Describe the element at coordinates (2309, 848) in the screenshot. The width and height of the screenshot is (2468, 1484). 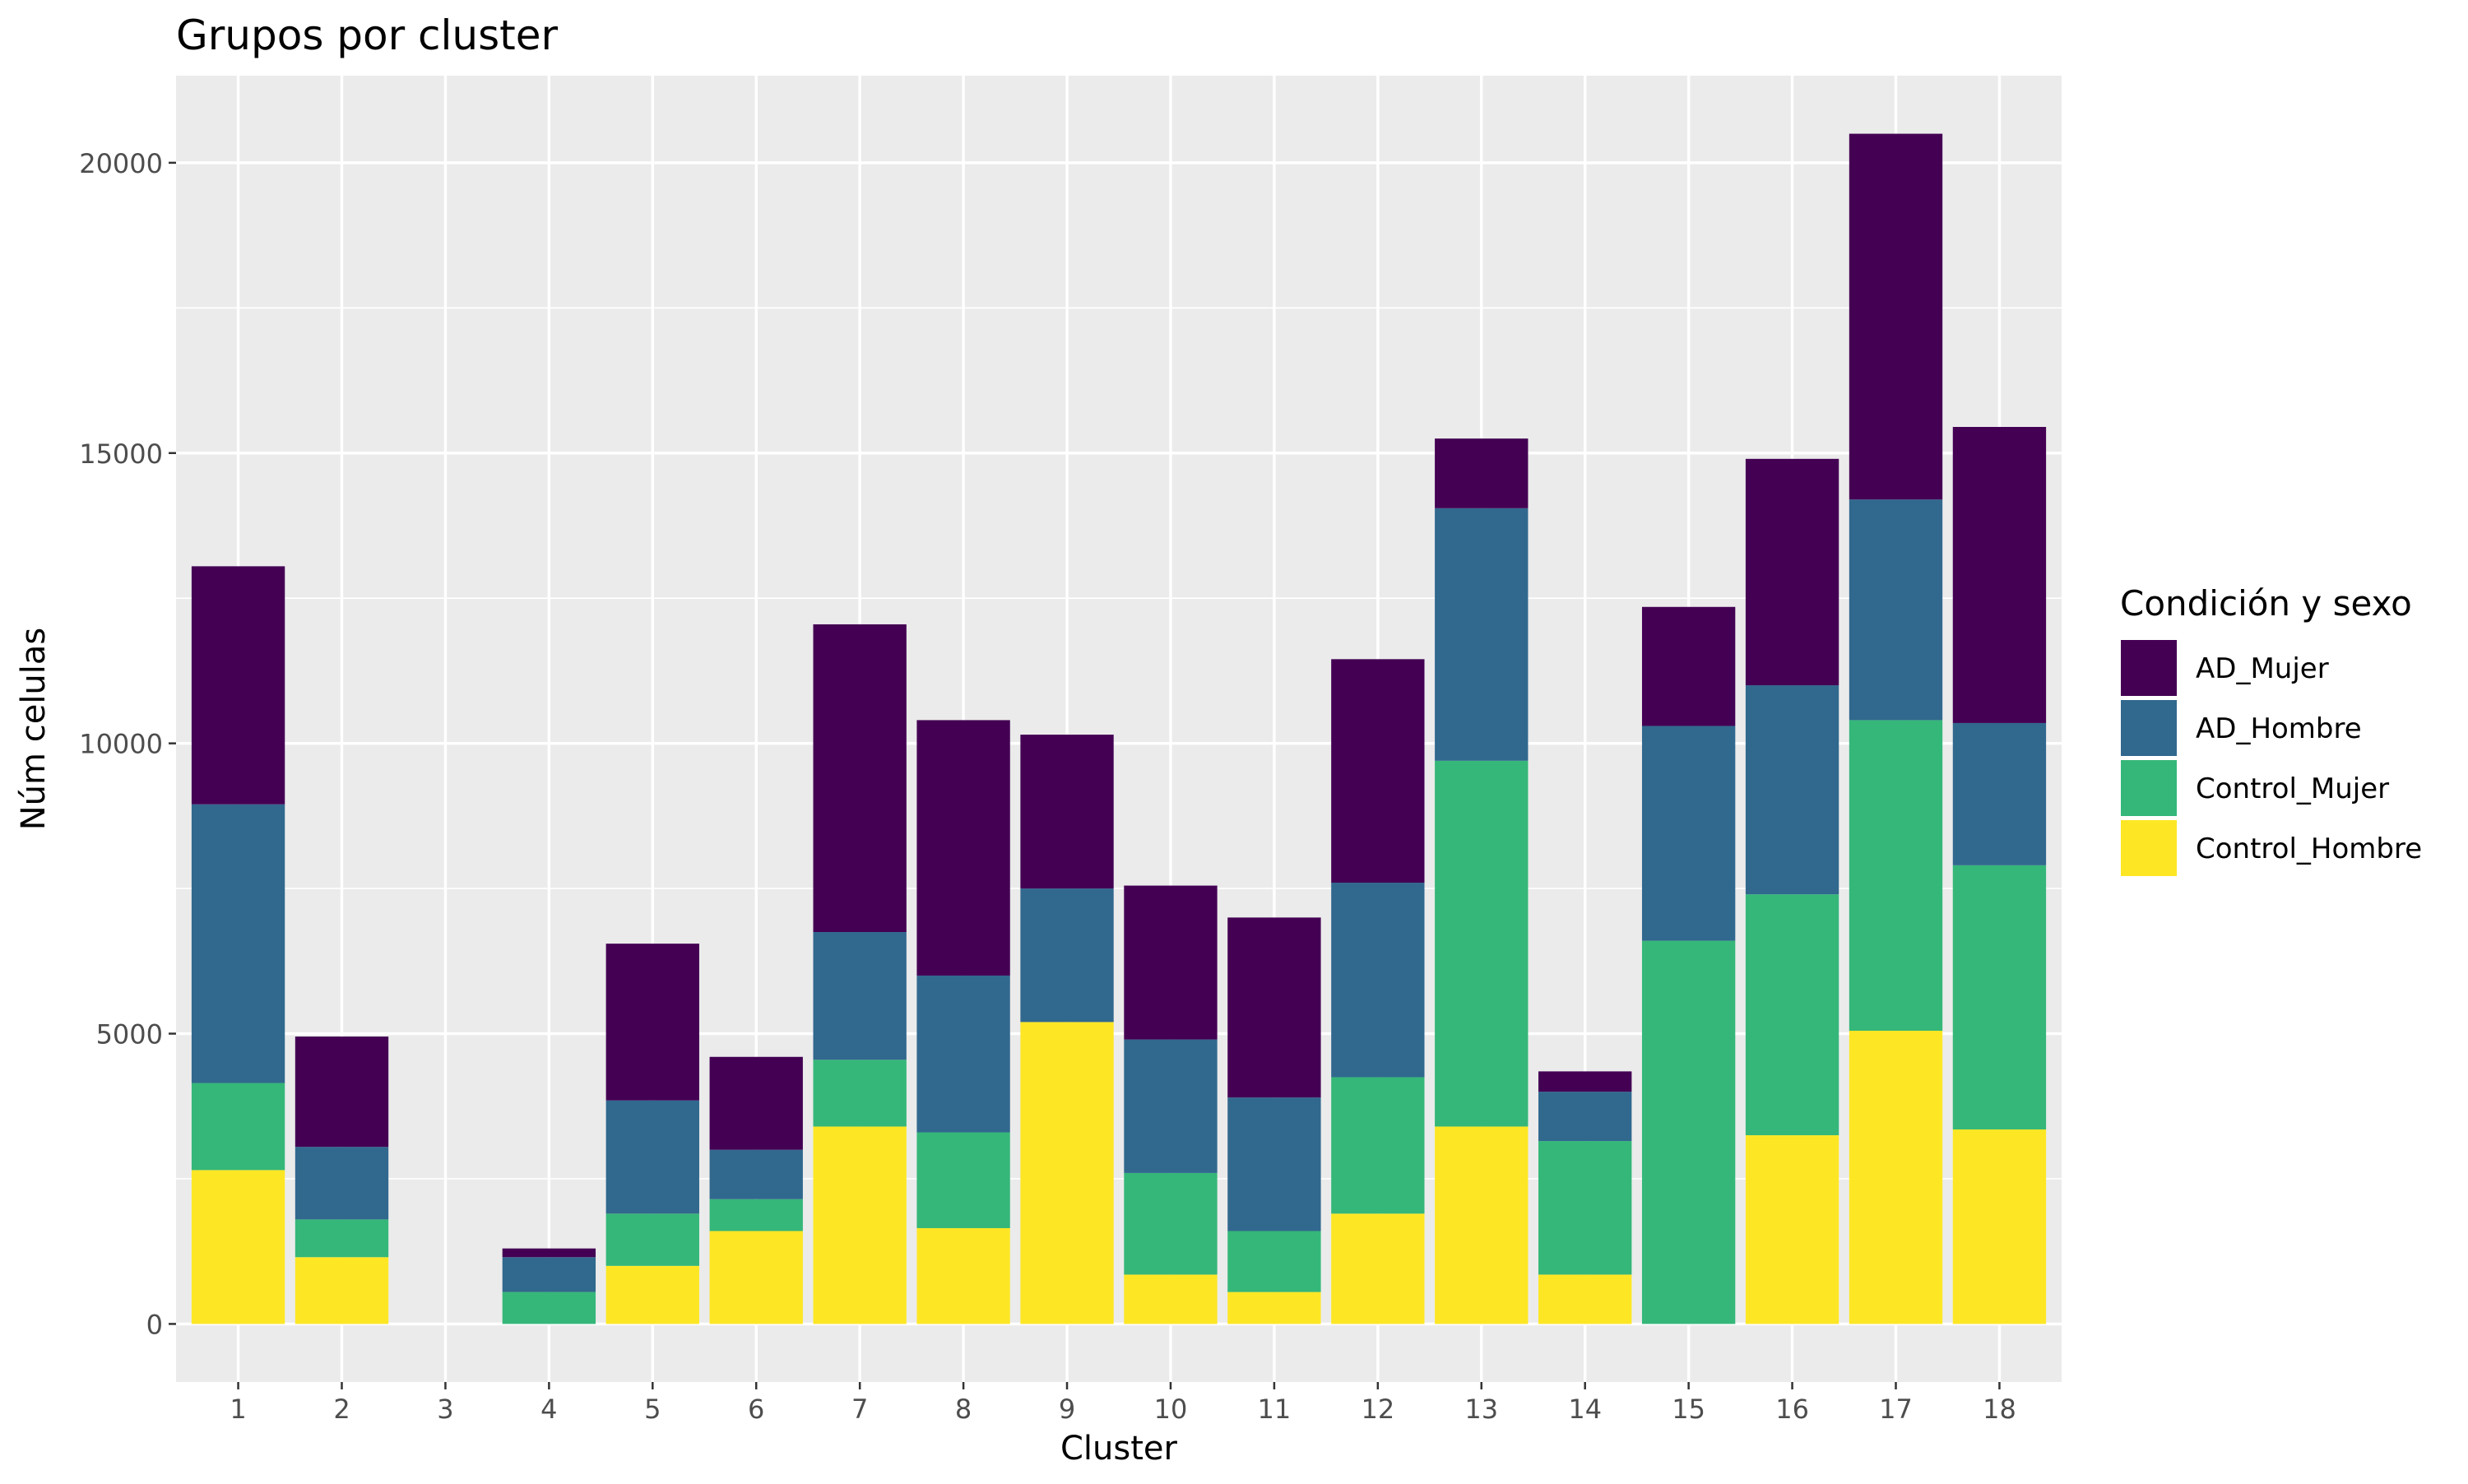
I see `legend-label: Control_Hombre` at that location.